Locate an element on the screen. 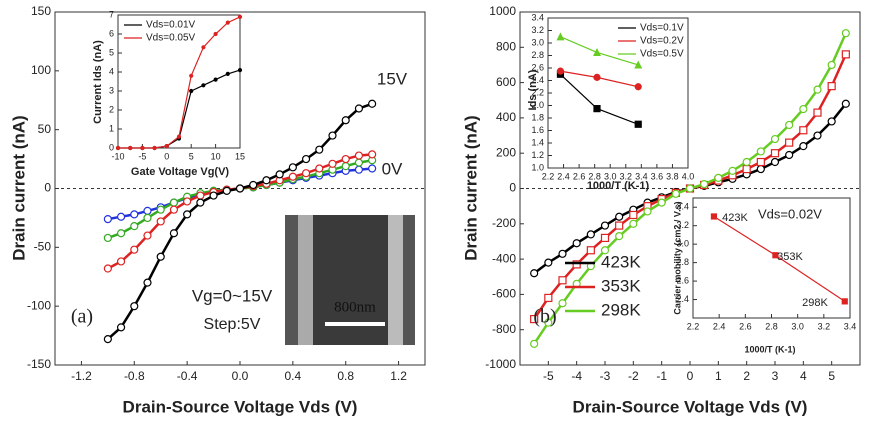 This screenshot has height=423, width=870. annotation: 423K is located at coordinates (735, 218).